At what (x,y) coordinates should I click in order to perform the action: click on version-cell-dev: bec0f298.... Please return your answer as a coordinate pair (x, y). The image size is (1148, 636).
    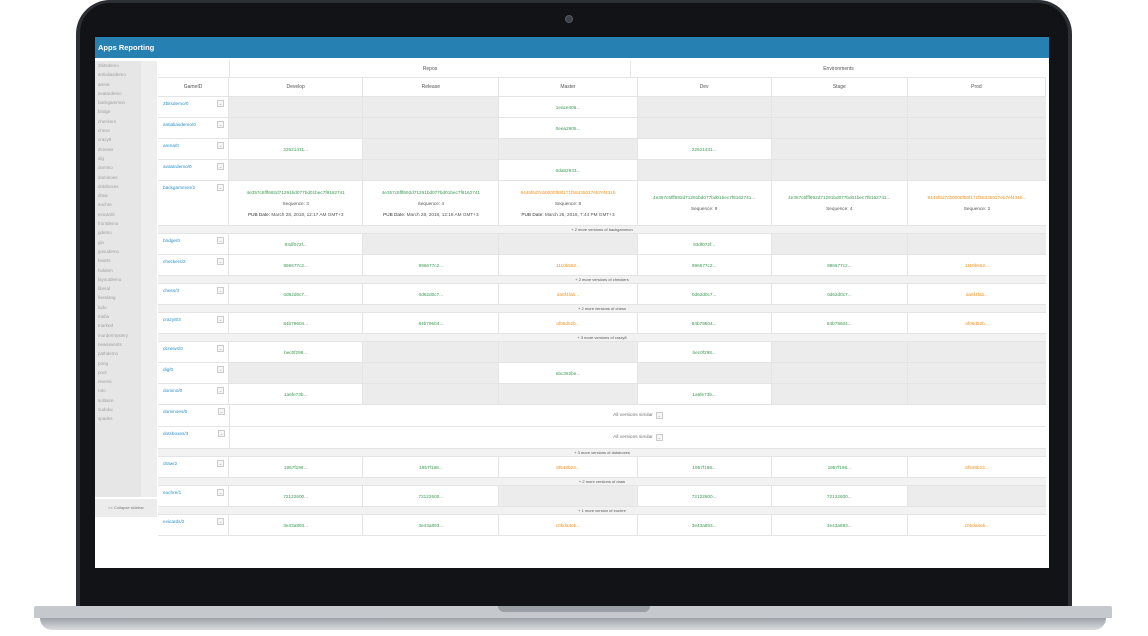
    Looking at the image, I should click on (705, 352).